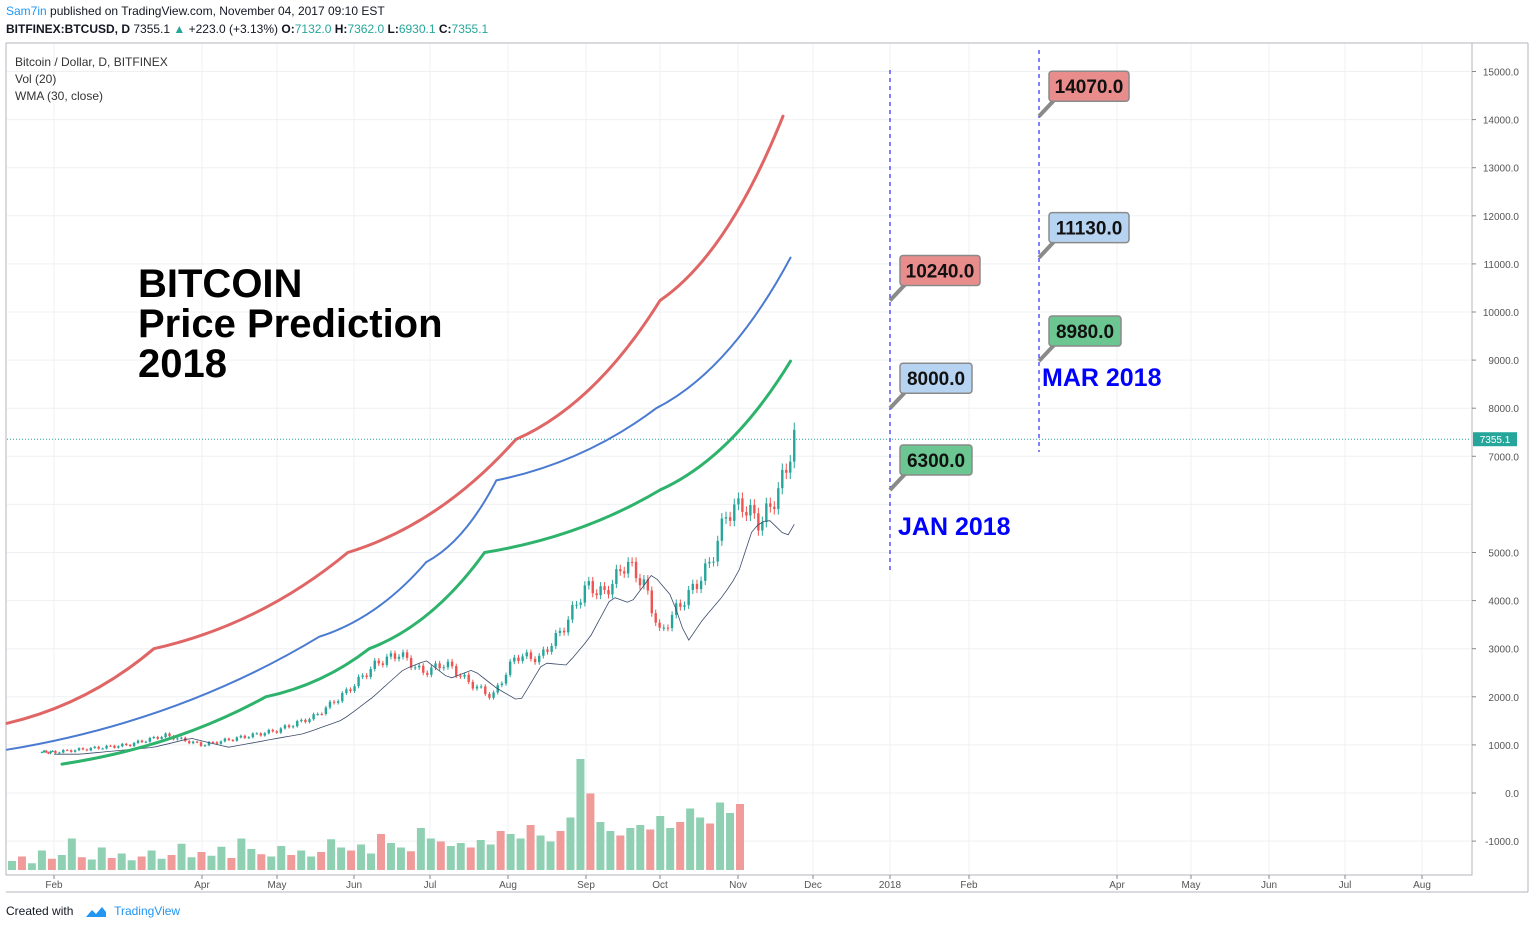 The width and height of the screenshot is (1536, 929). Describe the element at coordinates (313, 29) in the screenshot. I see `open-value: 7132.0` at that location.